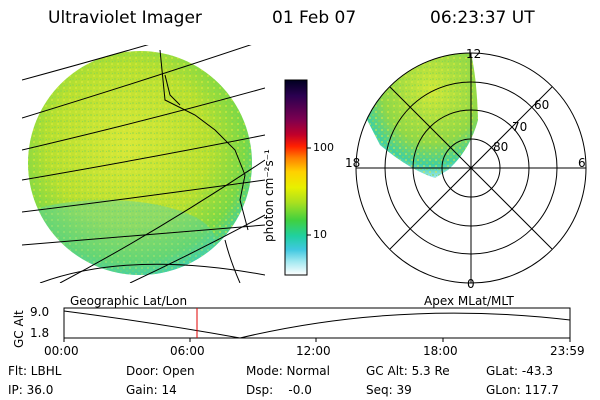 The width and height of the screenshot is (600, 400). I want to click on timeline-x-tick-1200: 12:00, so click(313, 351).